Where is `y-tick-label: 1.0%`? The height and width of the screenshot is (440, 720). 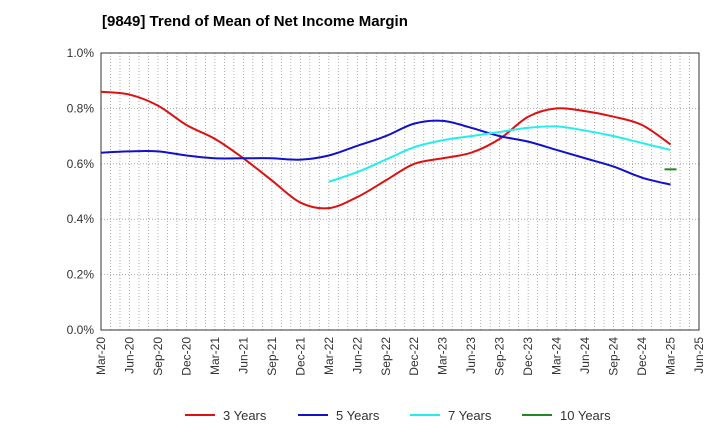 y-tick-label: 1.0% is located at coordinates (81, 53).